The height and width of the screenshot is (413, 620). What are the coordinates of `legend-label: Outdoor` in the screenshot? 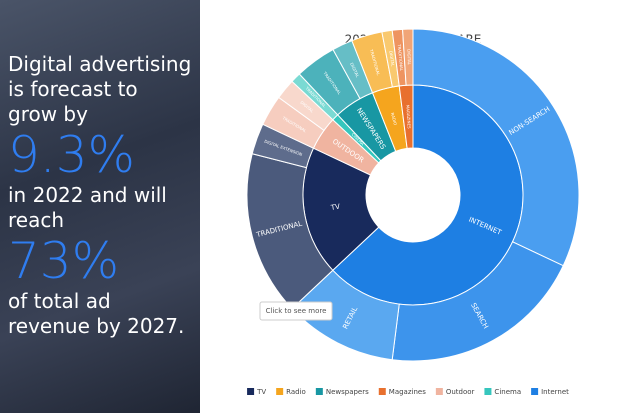 It's located at (460, 392).